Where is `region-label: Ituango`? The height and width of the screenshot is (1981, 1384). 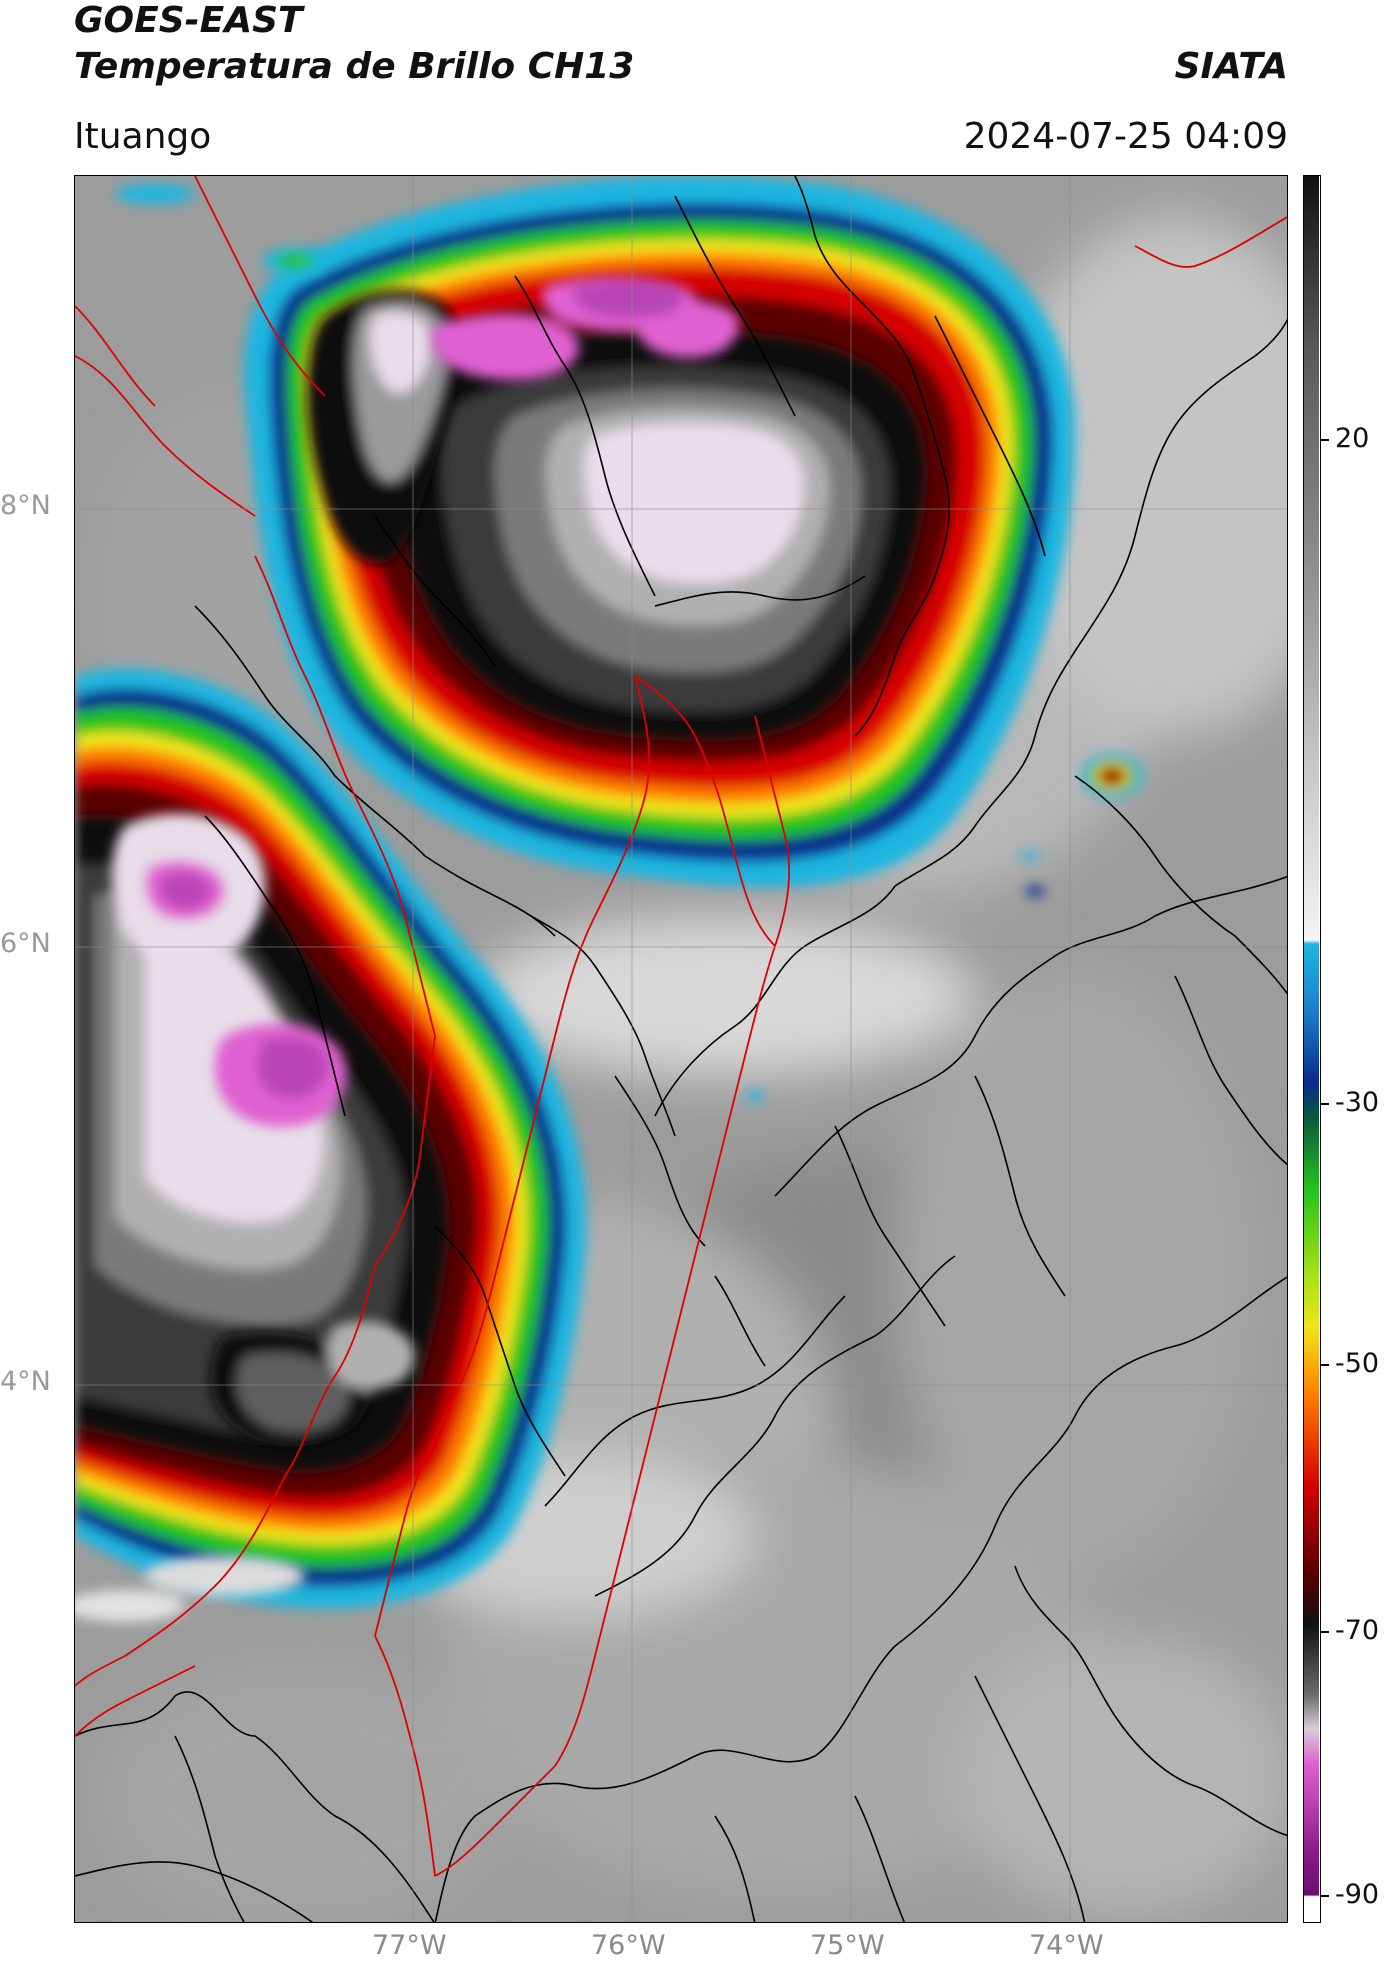 region-label: Ituango is located at coordinates (143, 136).